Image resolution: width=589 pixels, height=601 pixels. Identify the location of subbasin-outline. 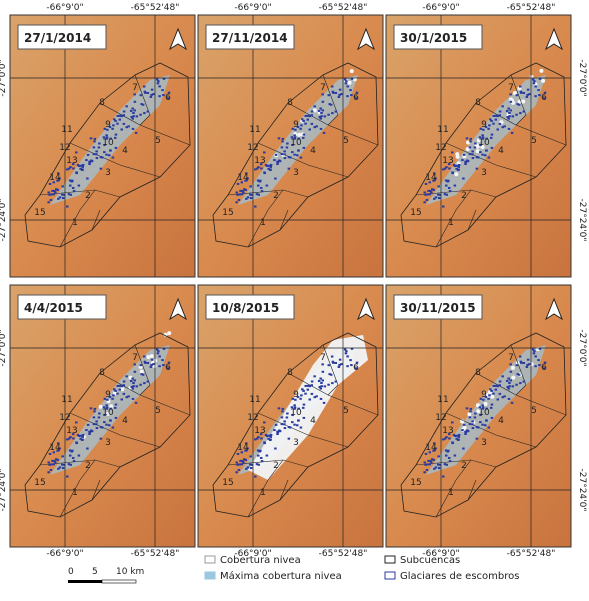
(491, 160).